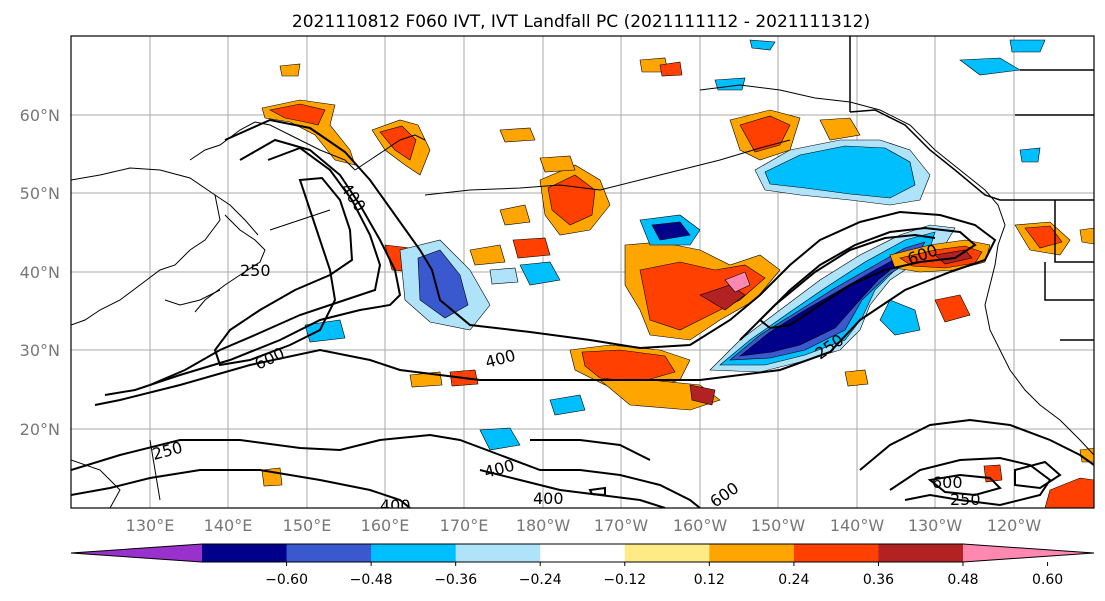 The width and height of the screenshot is (1105, 601). I want to click on colorbar-tick-label: 0.36, so click(878, 580).